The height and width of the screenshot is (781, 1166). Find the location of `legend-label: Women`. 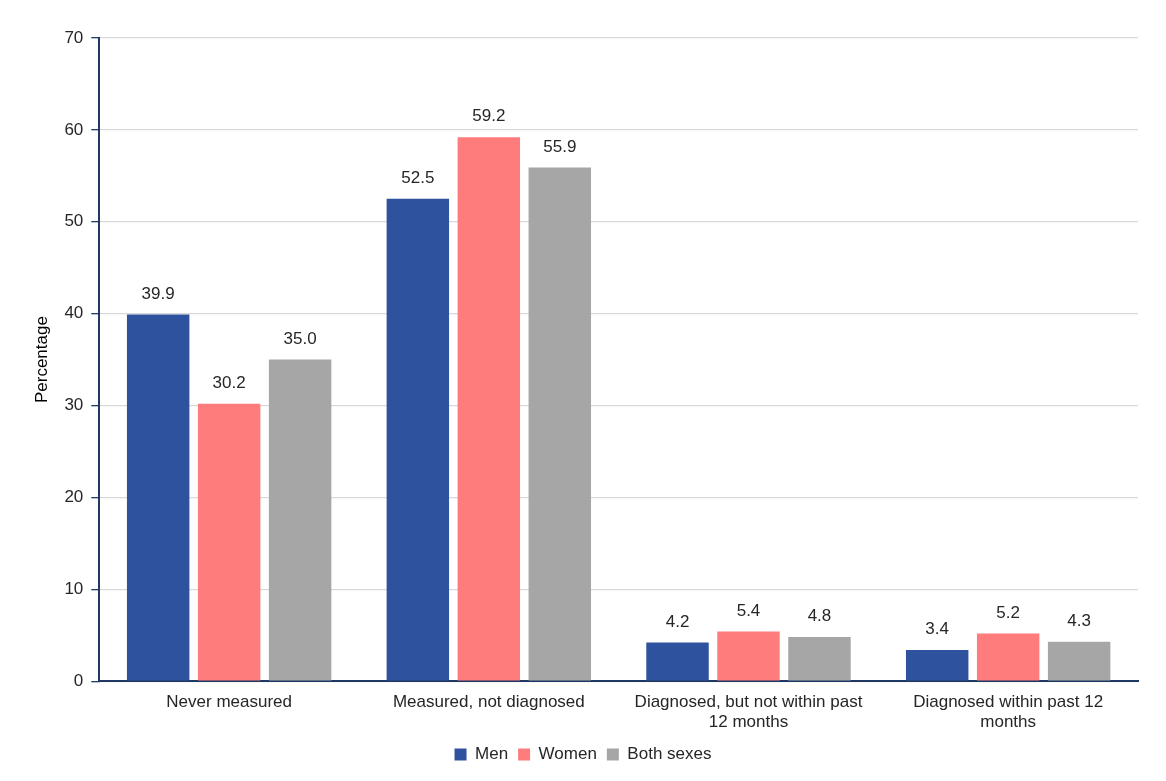

legend-label: Women is located at coordinates (567, 754).